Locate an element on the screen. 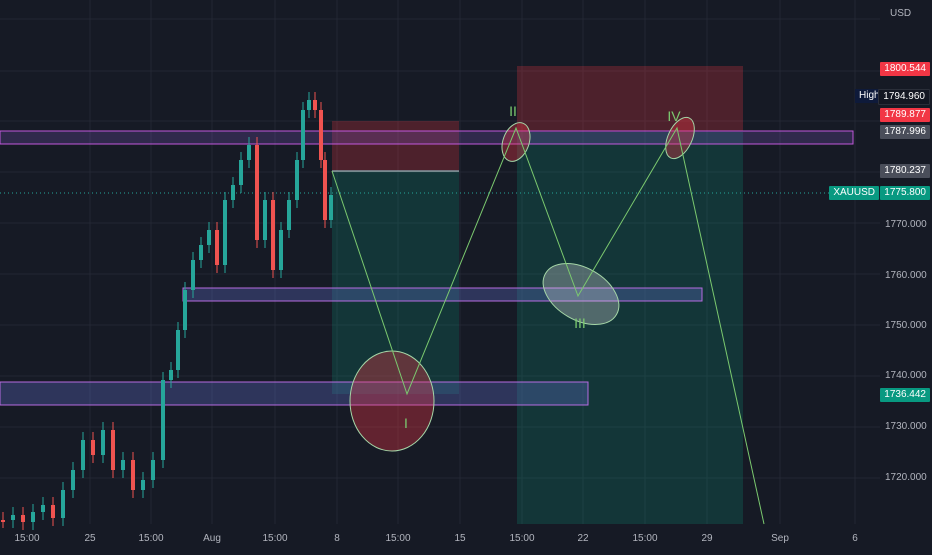 This screenshot has width=932, height=555. y-tick: 1760.000 is located at coordinates (906, 275).